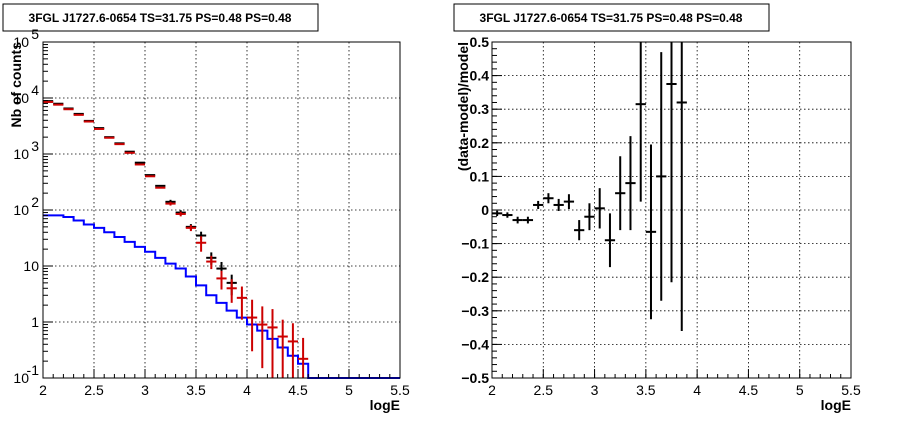  Describe the element at coordinates (475, 344) in the screenshot. I see `residual-y-tick-label: −0.4` at that location.